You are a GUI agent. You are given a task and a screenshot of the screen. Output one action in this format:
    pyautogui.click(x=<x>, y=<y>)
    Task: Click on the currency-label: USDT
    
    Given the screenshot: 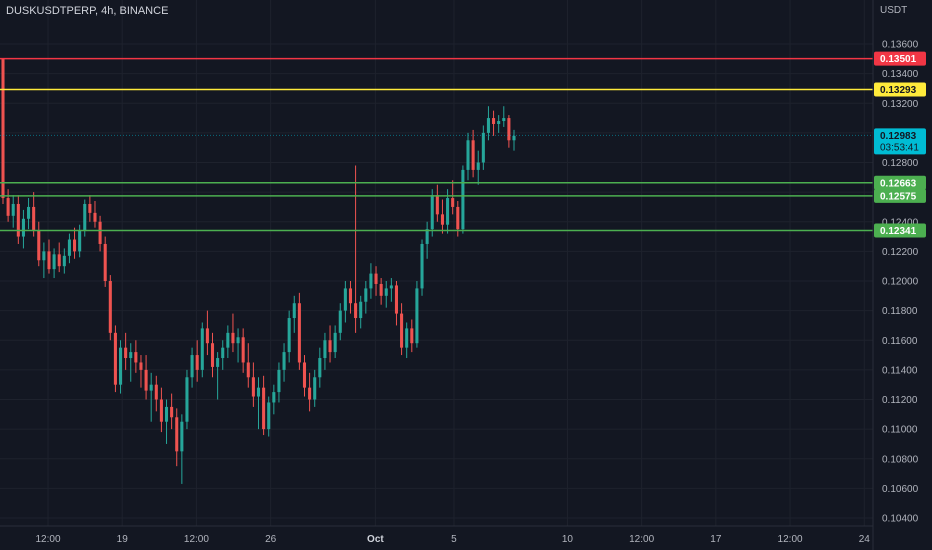 What is the action you would take?
    pyautogui.click(x=893, y=10)
    